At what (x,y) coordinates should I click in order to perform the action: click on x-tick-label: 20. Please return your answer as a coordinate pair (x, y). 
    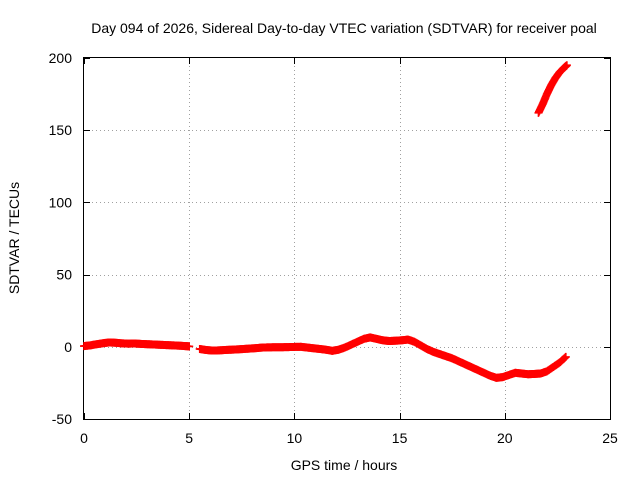
    Looking at the image, I should click on (505, 438).